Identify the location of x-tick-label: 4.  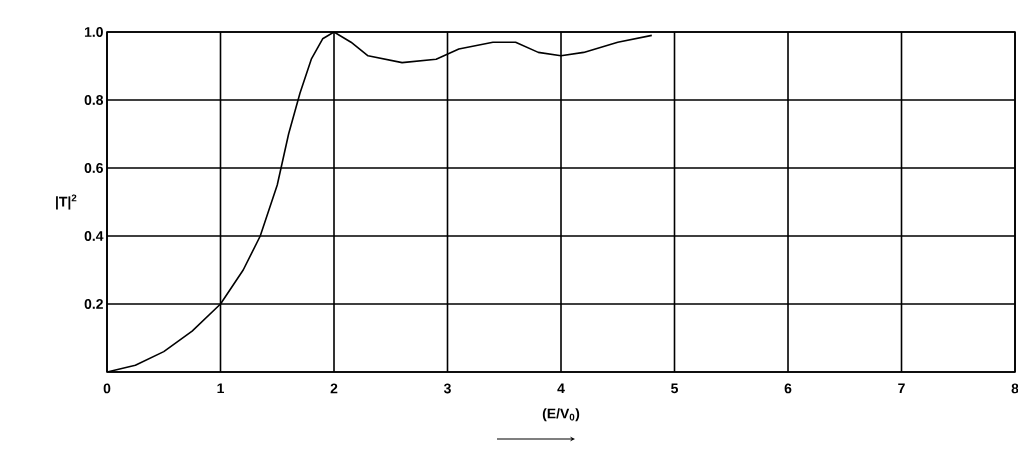
(561, 388).